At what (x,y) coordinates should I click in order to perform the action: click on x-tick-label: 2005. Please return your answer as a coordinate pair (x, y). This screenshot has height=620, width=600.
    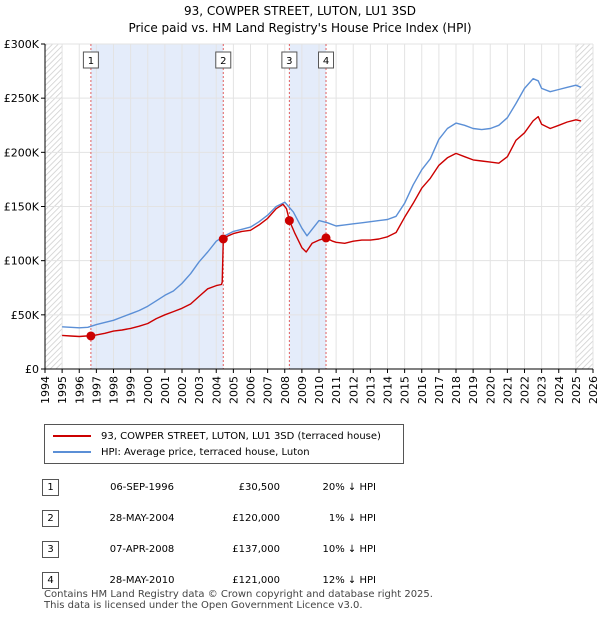
    Looking at the image, I should click on (233, 390).